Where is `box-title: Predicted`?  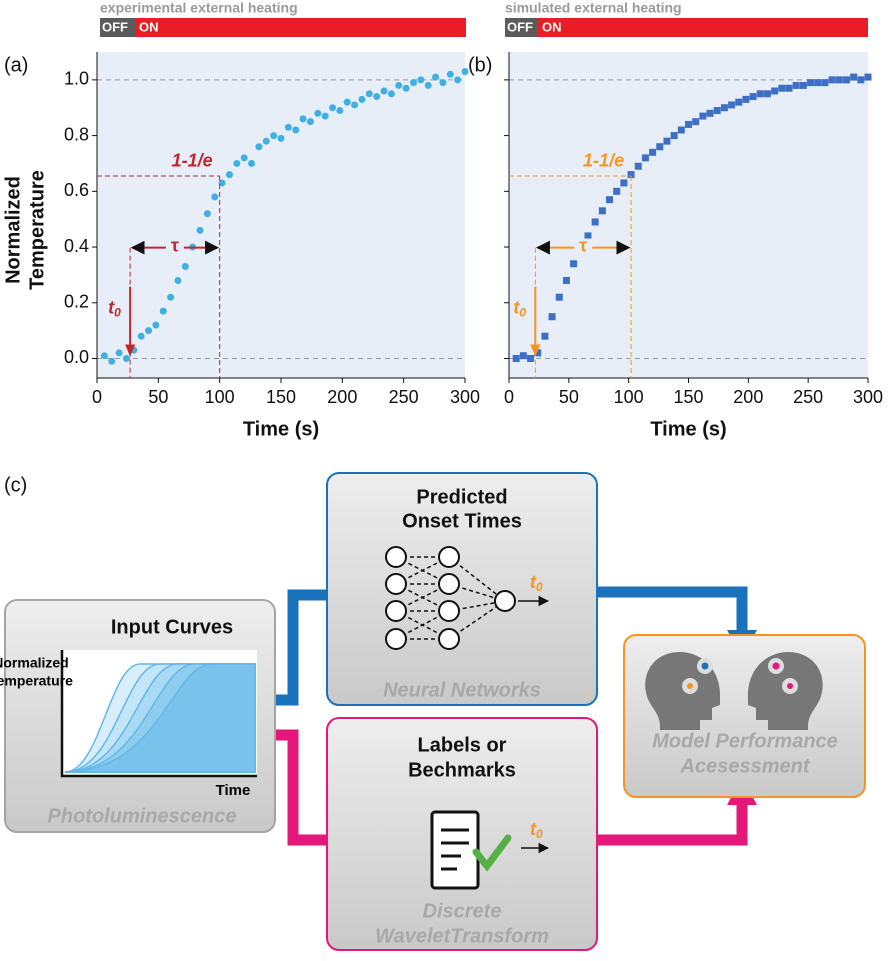 box-title: Predicted is located at coordinates (461, 497).